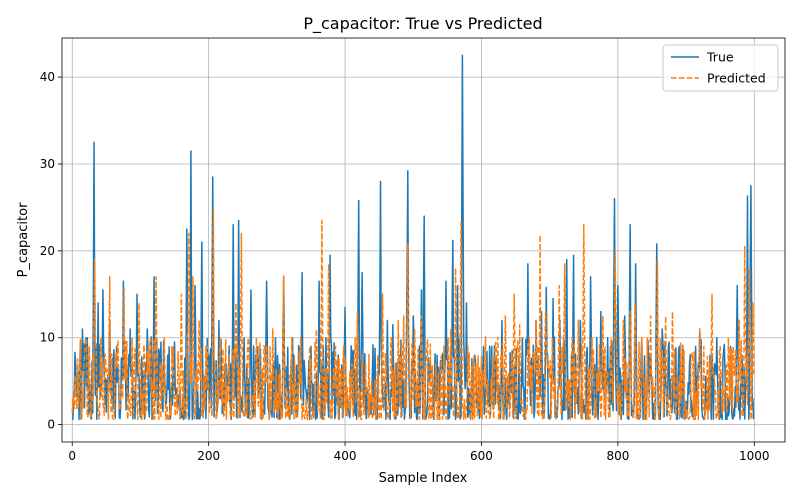 Image resolution: width=800 pixels, height=500 pixels. What do you see at coordinates (481, 456) in the screenshot?
I see `x-tick-label: 600` at bounding box center [481, 456].